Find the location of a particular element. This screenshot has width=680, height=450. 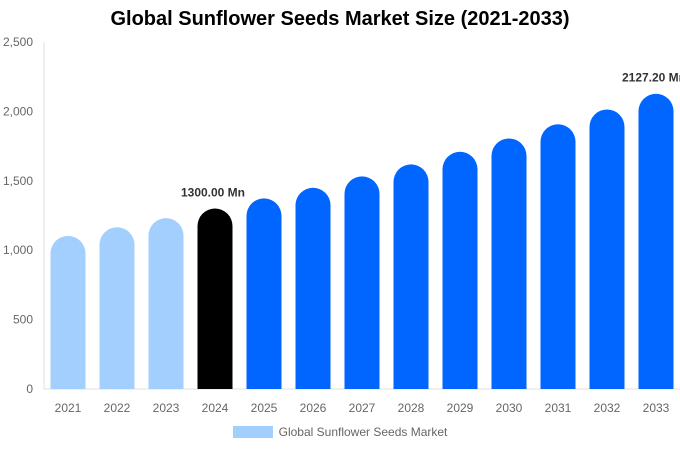

legend: Global Sunflower Seeds Market is located at coordinates (340, 432).